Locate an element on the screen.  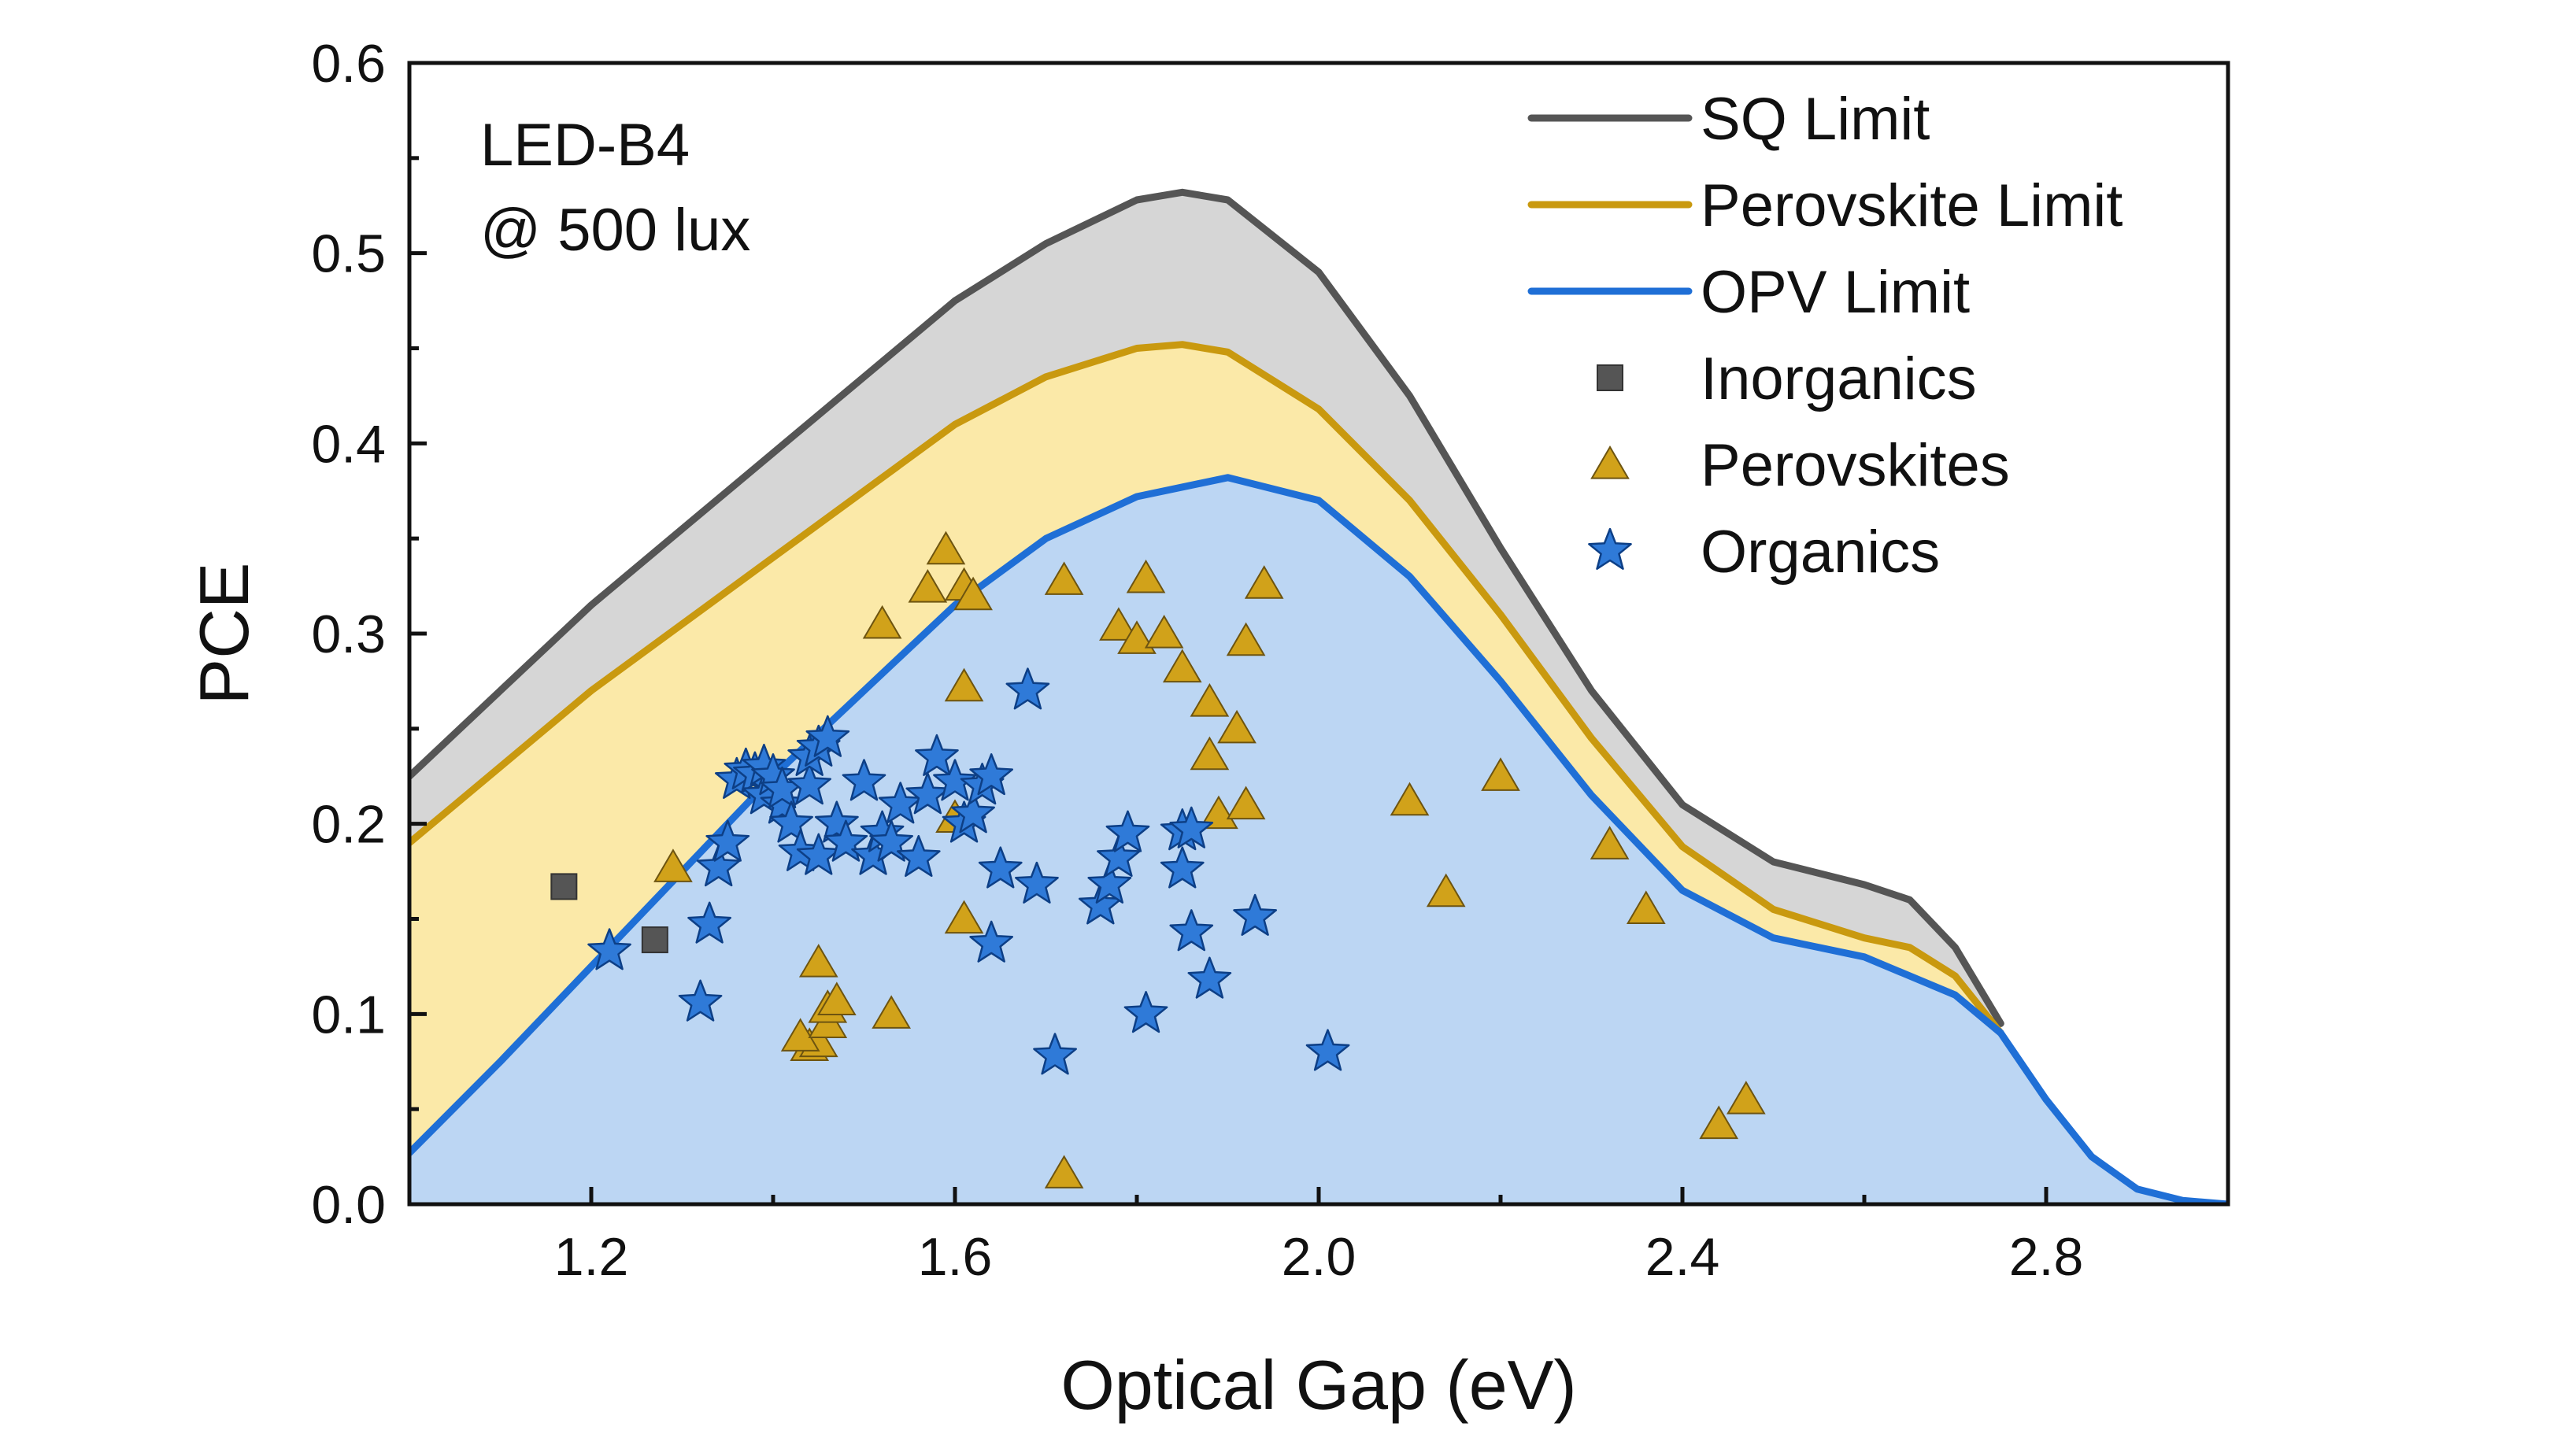
legend-item-perovskite-limit: Perovskite Limit is located at coordinates (1825, 205).